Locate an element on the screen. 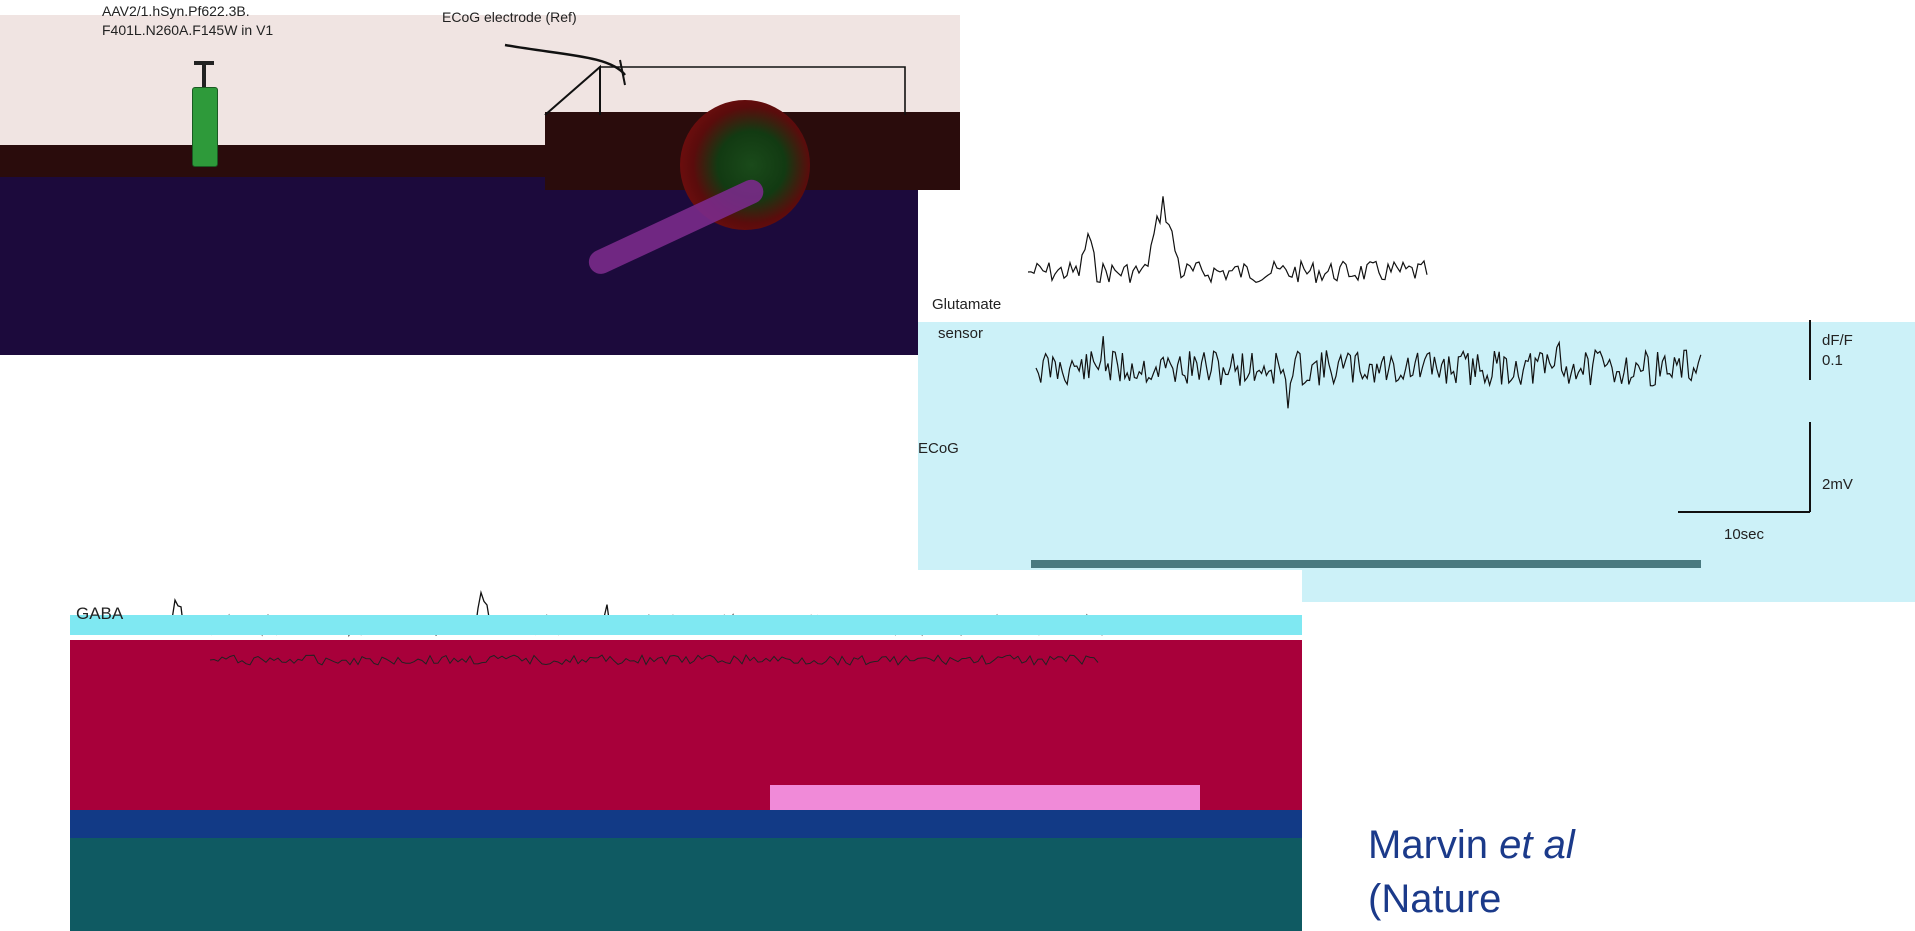 The width and height of the screenshot is (1915, 931). electrode-wires is located at coordinates (705, 79).